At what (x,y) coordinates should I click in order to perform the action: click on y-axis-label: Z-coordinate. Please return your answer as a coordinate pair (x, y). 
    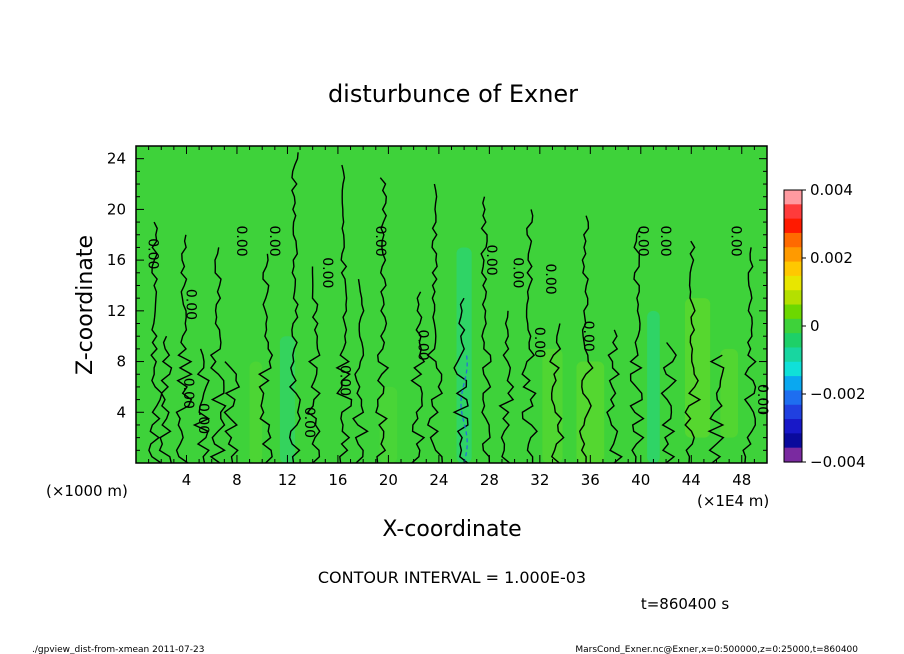
    Looking at the image, I should click on (85, 305).